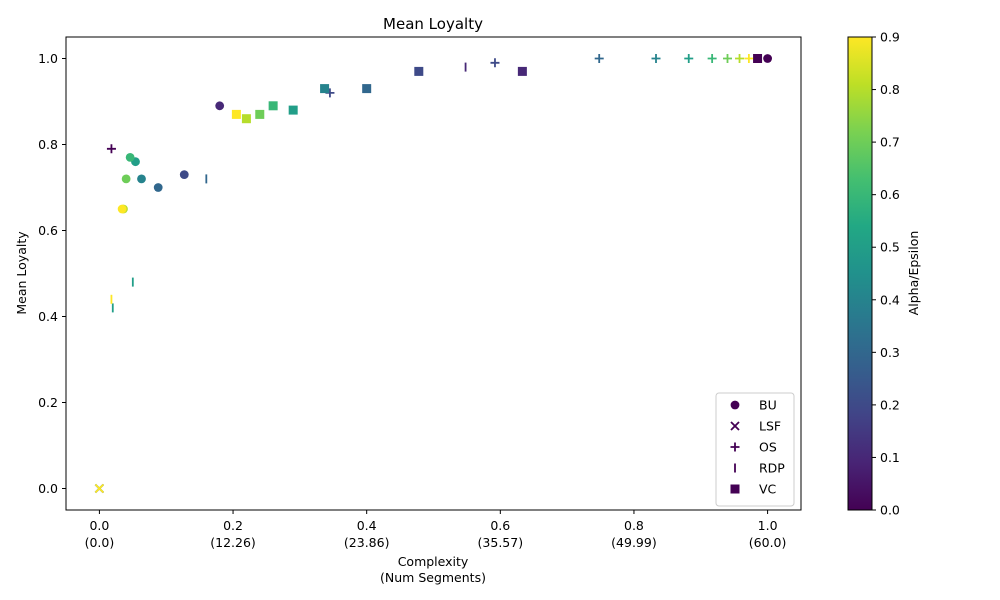 The width and height of the screenshot is (1000, 600). Describe the element at coordinates (233, 542) in the screenshot. I see `x-tick-sublabel: (12.26)` at that location.